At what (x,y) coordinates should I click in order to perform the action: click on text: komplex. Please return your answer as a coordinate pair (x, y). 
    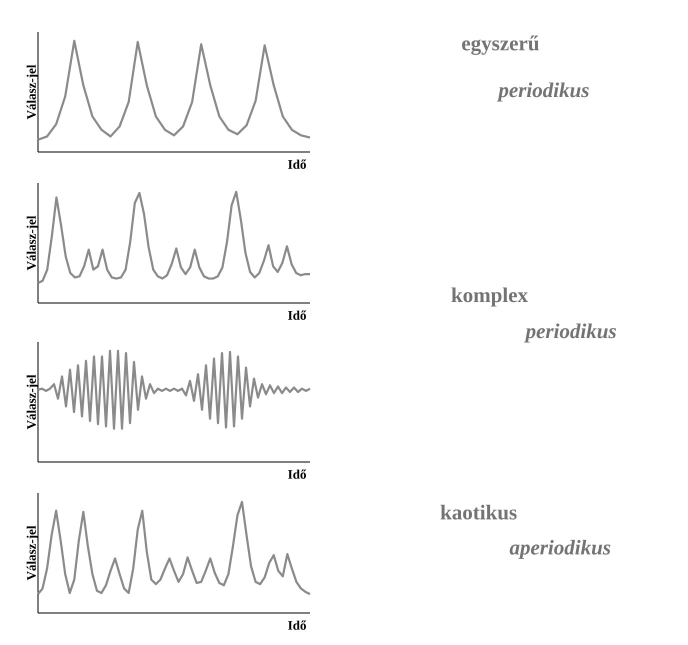
    Looking at the image, I should click on (490, 297).